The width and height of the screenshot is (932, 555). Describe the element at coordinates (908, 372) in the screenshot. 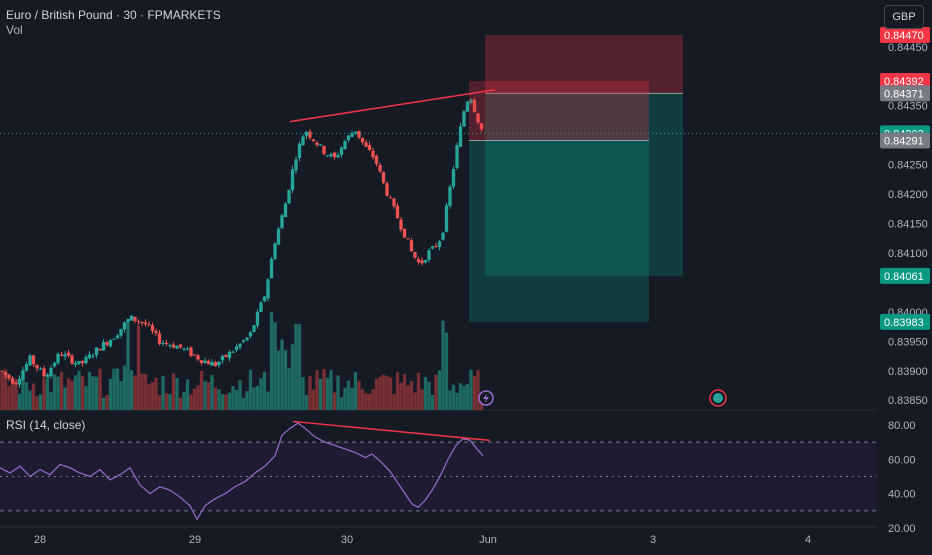

I see `price-tick-label: 0.83900` at that location.